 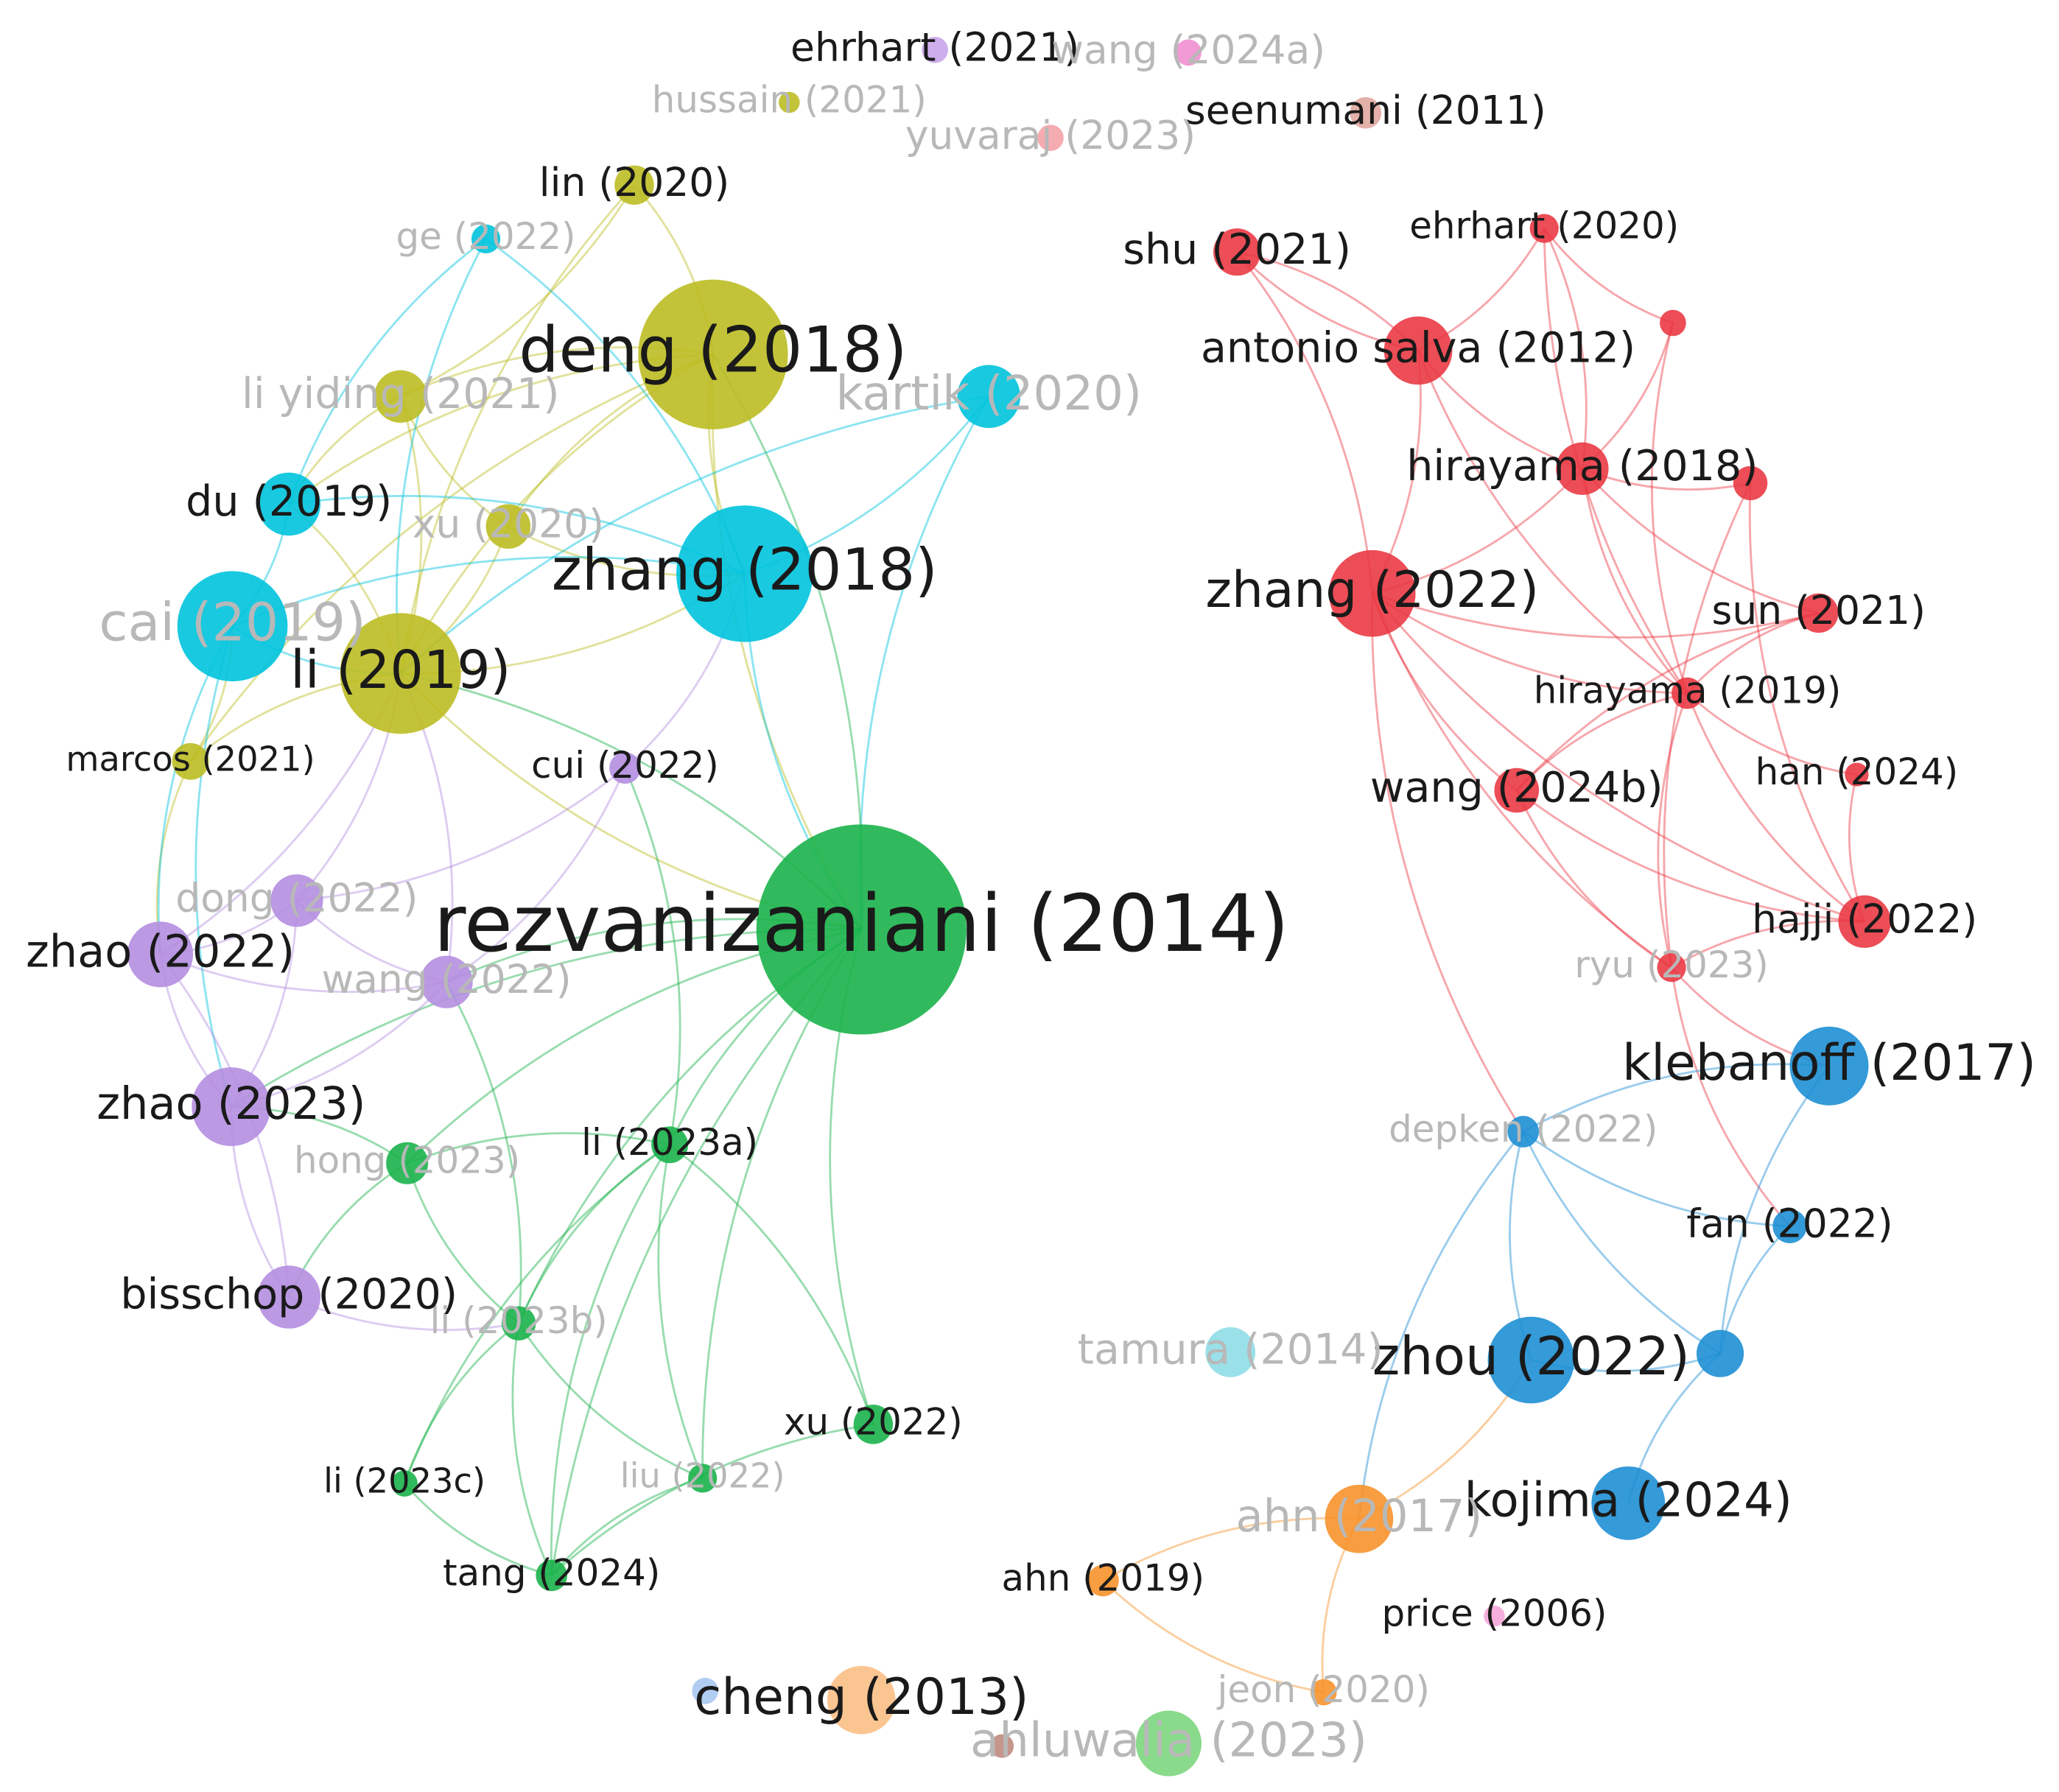 What do you see at coordinates (519, 1320) in the screenshot?
I see `node-label: li (2023b)` at bounding box center [519, 1320].